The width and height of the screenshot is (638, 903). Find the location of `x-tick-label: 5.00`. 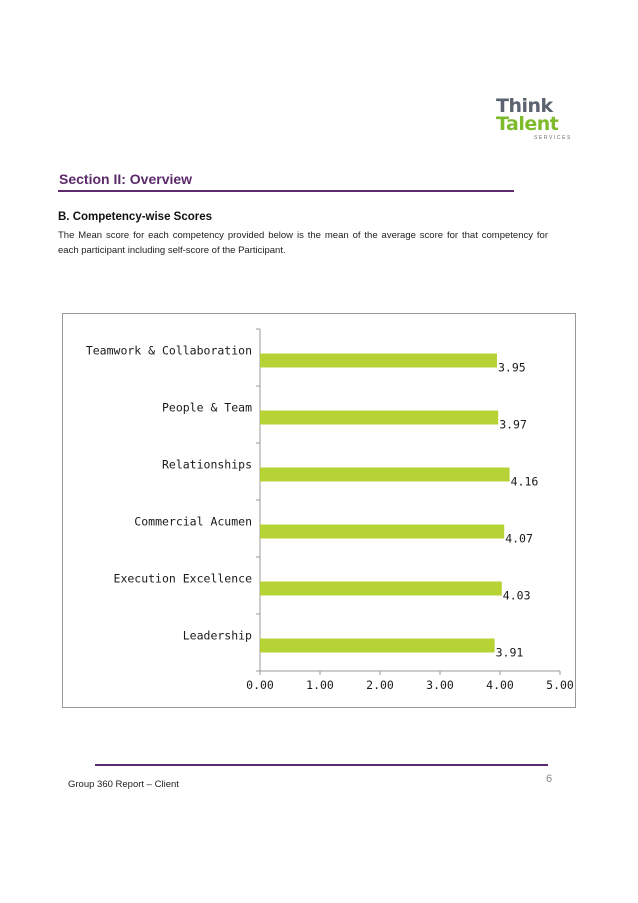

x-tick-label: 5.00 is located at coordinates (560, 685).